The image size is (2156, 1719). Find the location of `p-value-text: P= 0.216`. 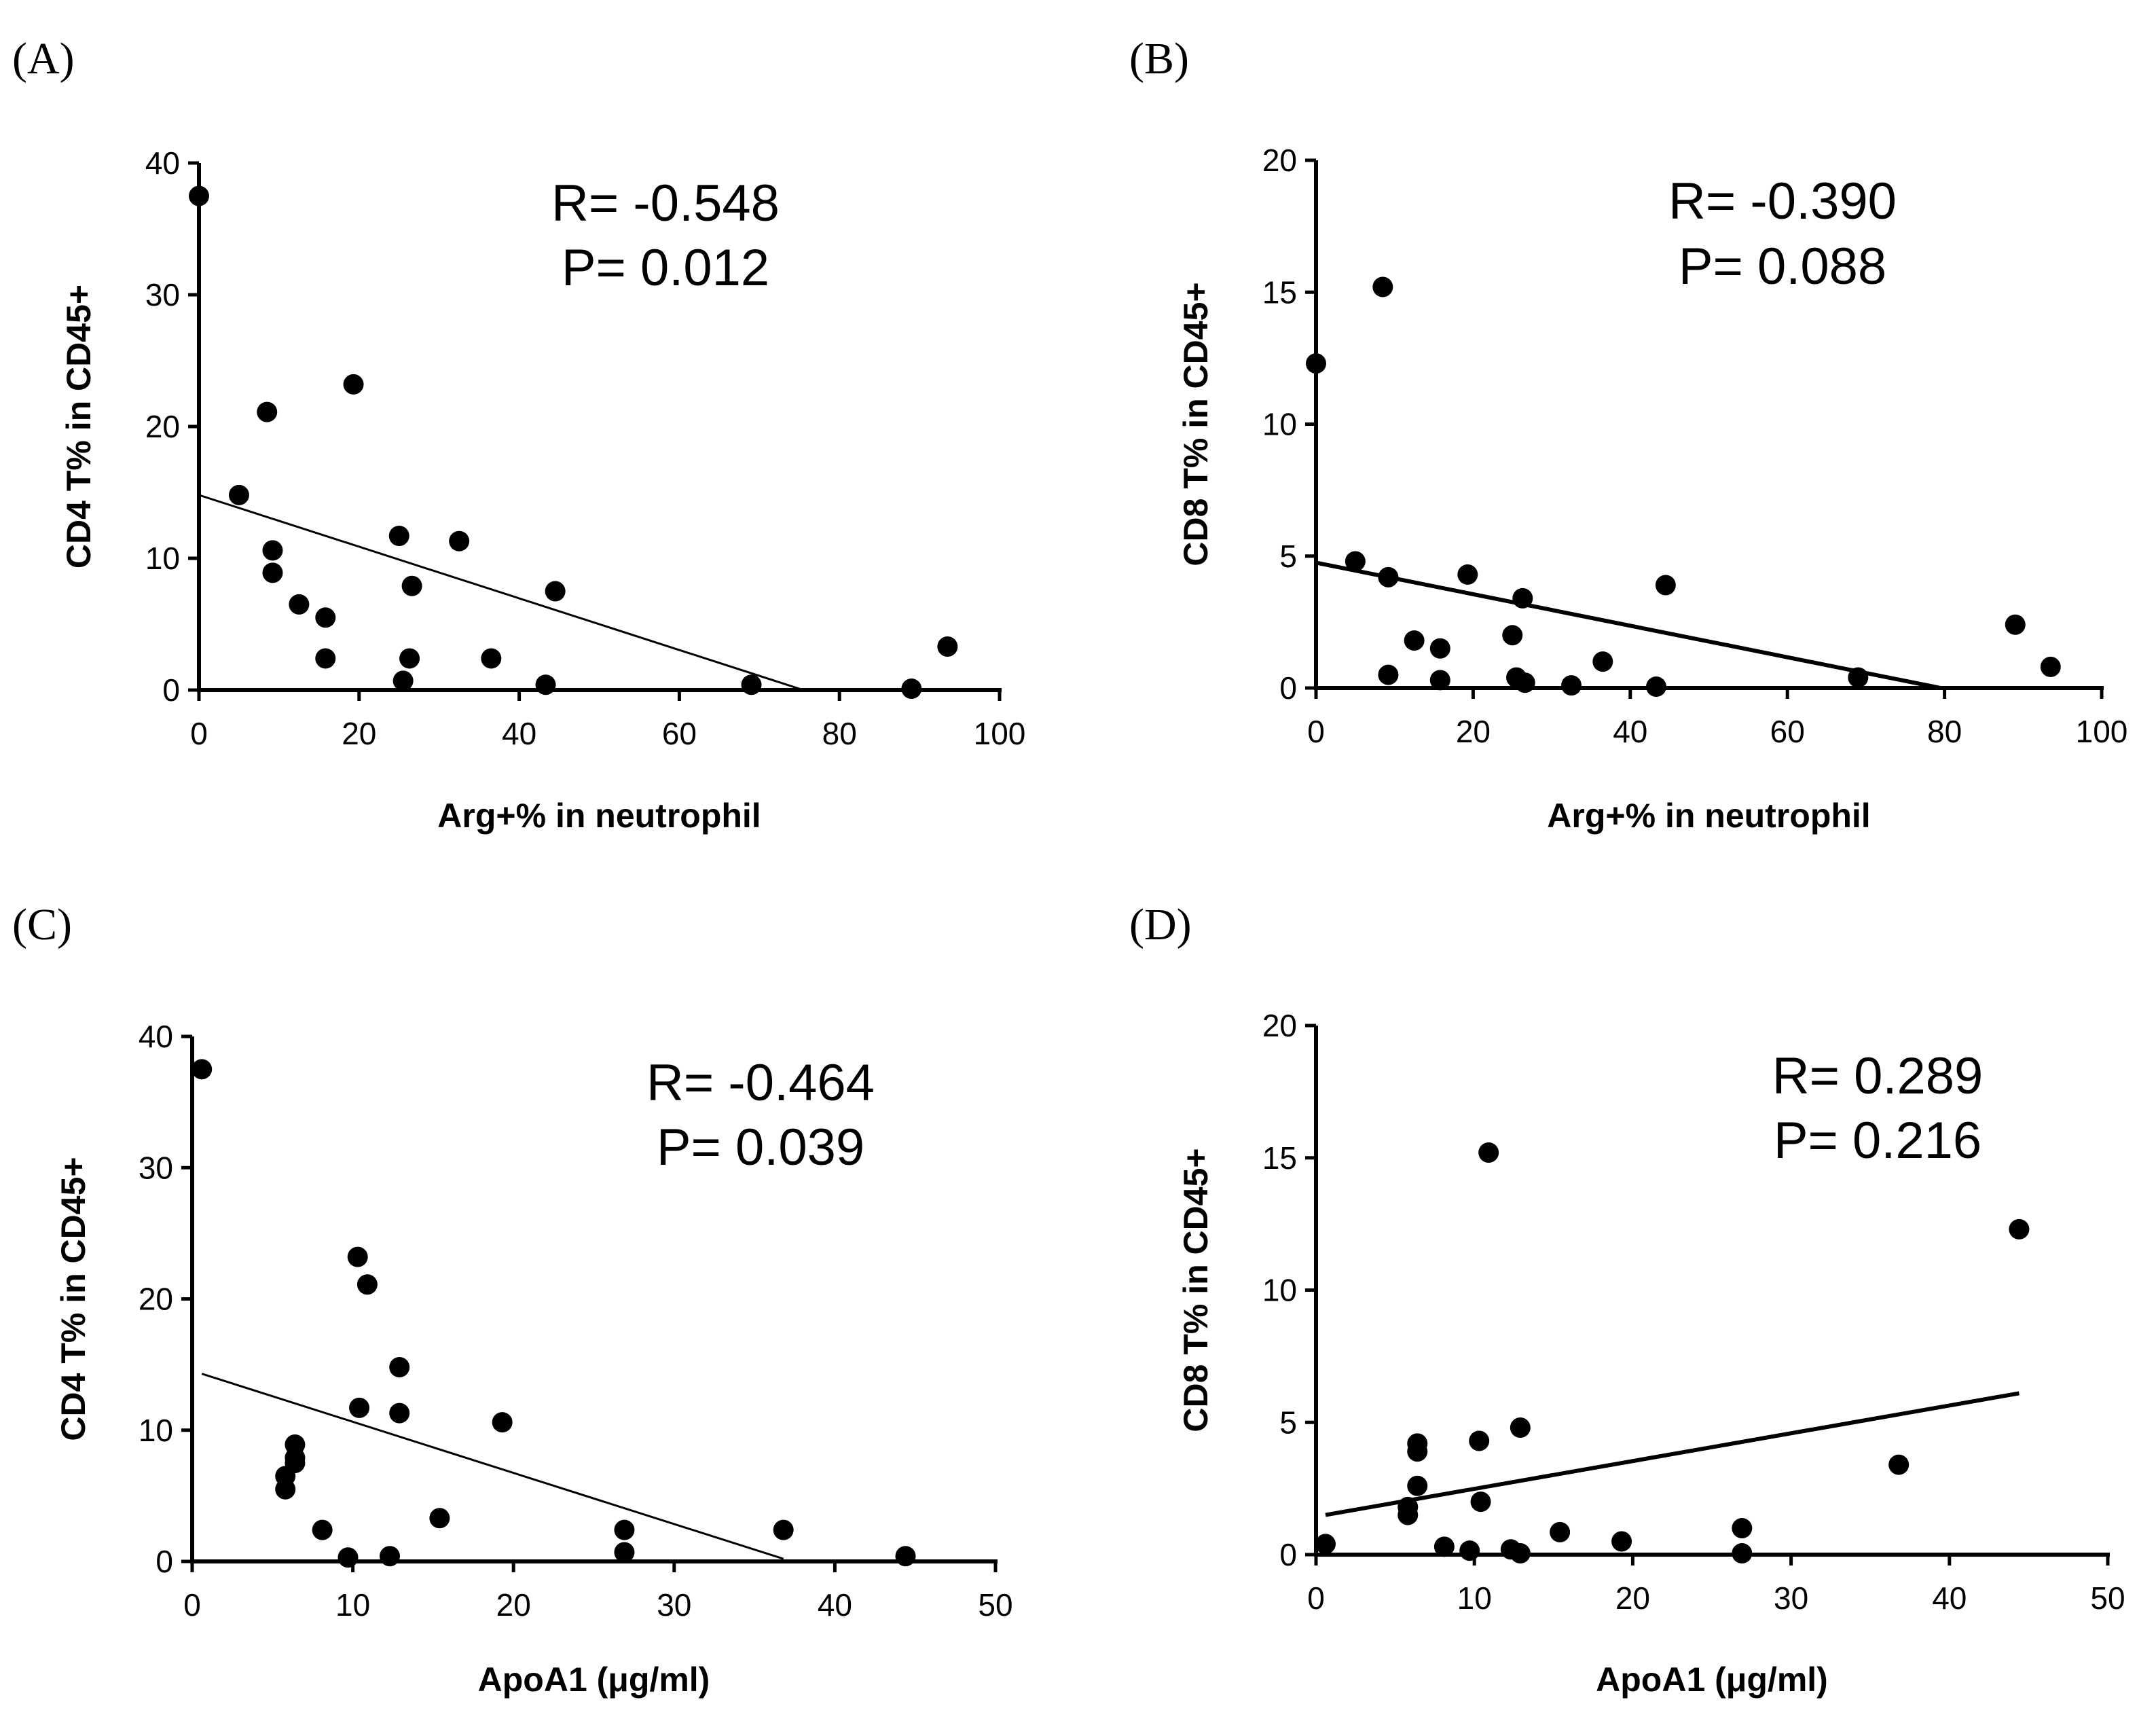

p-value-text: P= 0.216 is located at coordinates (1878, 1141).